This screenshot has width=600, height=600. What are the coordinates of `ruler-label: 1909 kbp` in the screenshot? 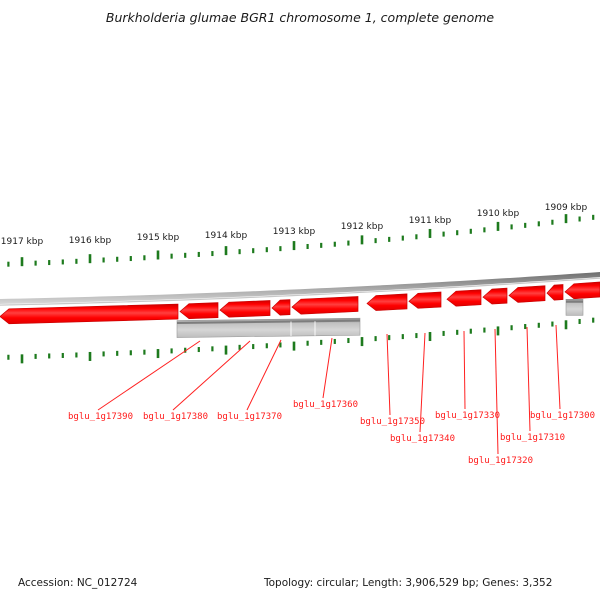 It's located at (566, 208).